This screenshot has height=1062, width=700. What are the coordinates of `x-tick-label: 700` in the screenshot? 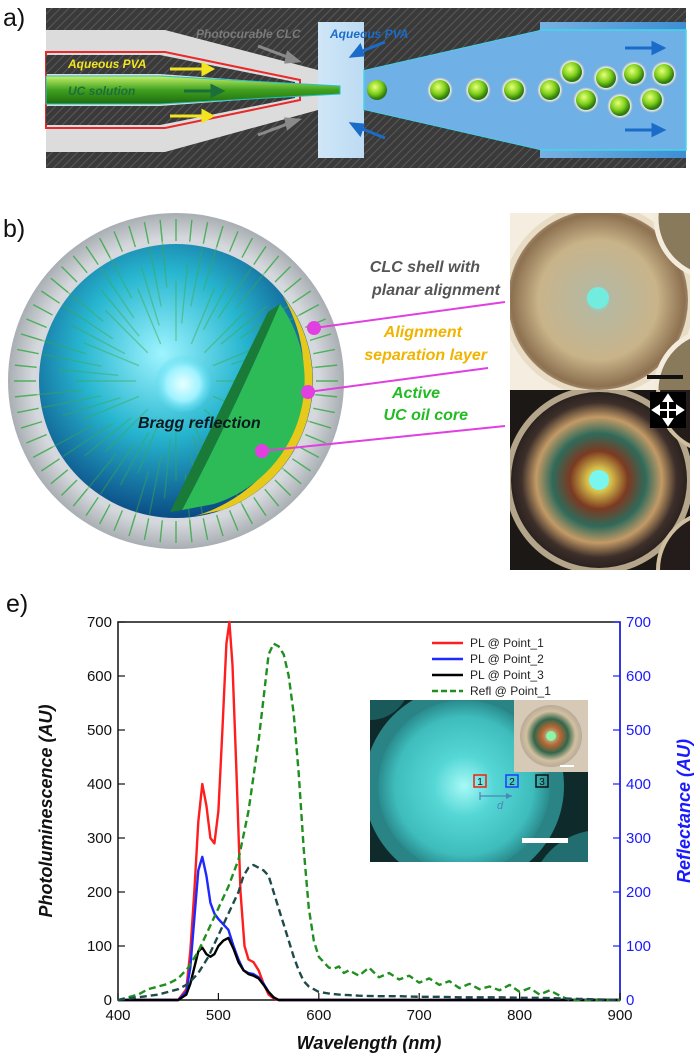 It's located at (419, 1015).